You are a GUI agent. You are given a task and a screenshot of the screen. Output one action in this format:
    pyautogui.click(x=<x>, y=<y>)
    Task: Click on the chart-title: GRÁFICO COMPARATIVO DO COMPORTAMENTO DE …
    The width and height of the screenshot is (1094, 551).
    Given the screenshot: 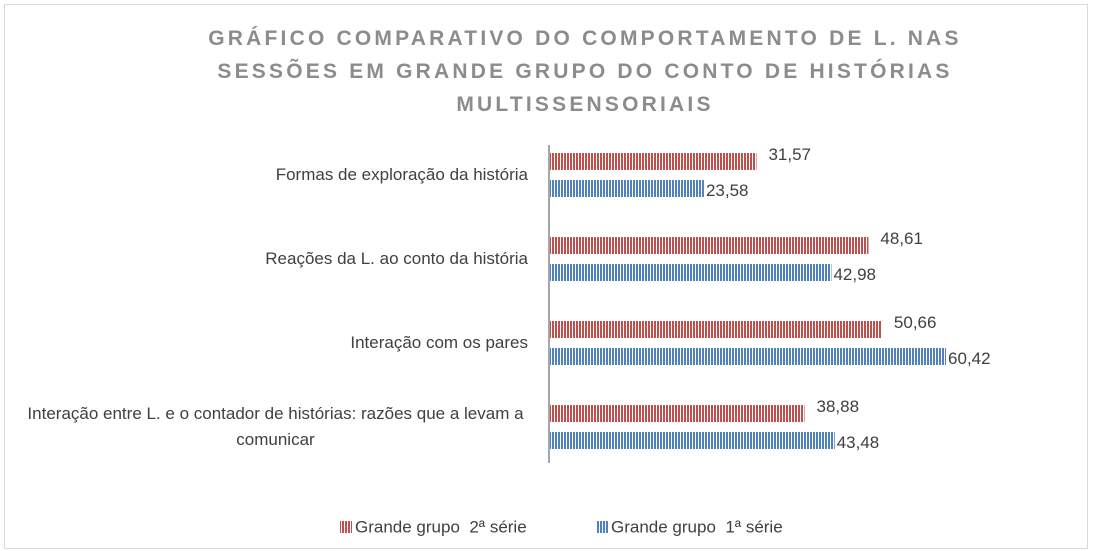 What is the action you would take?
    pyautogui.click(x=585, y=71)
    